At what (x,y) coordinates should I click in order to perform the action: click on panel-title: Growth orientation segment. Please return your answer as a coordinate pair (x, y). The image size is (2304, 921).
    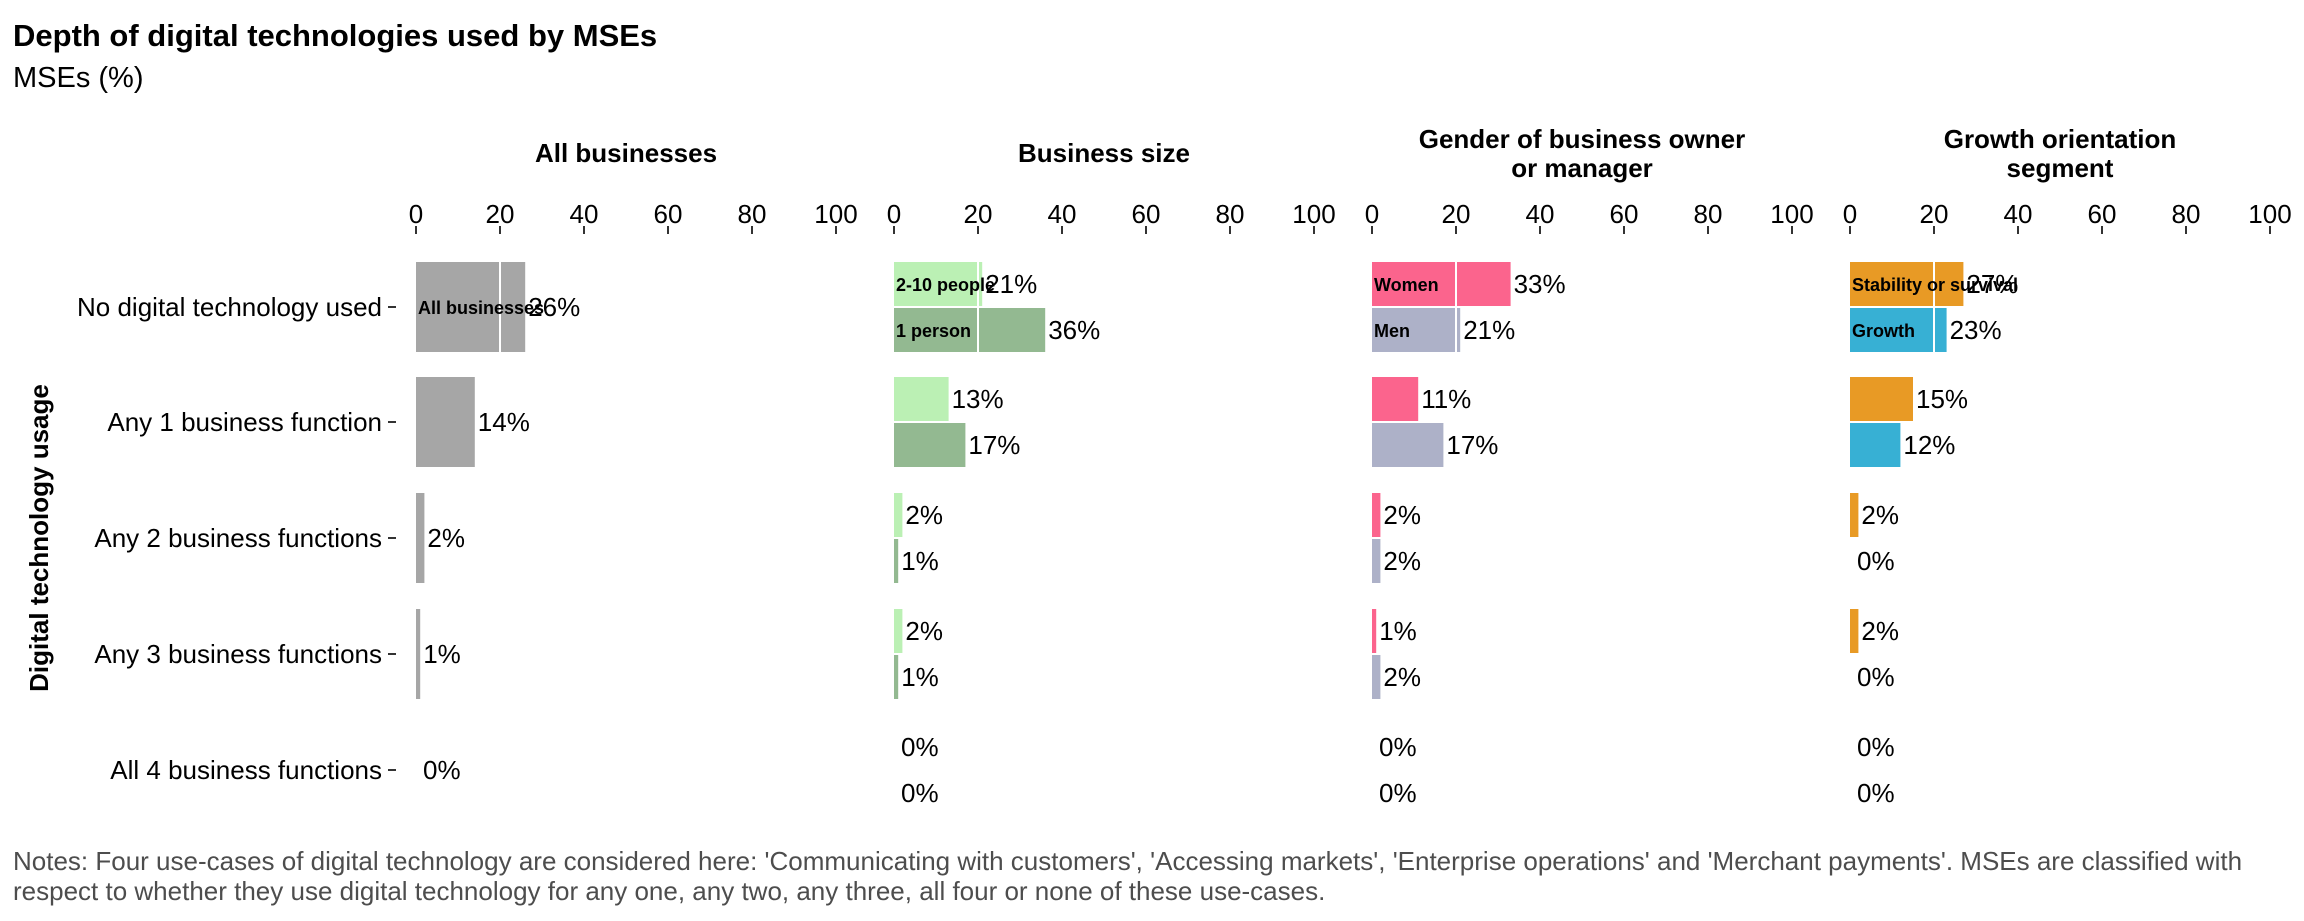
    Looking at the image, I should click on (2060, 153).